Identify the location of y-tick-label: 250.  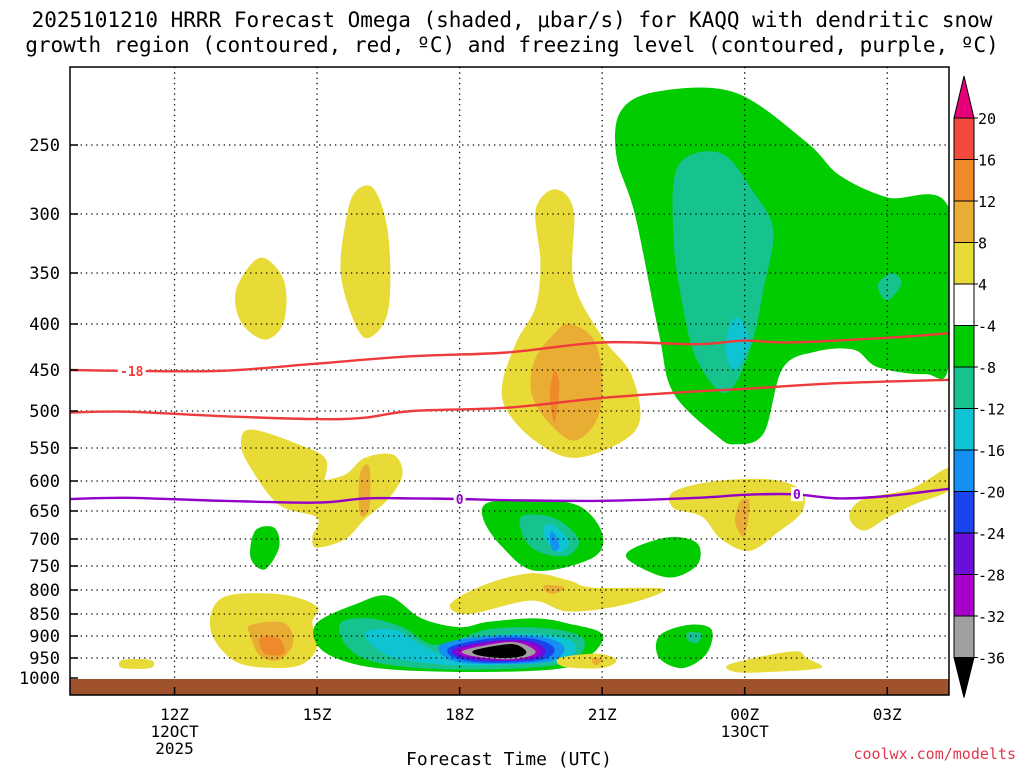
(44, 146).